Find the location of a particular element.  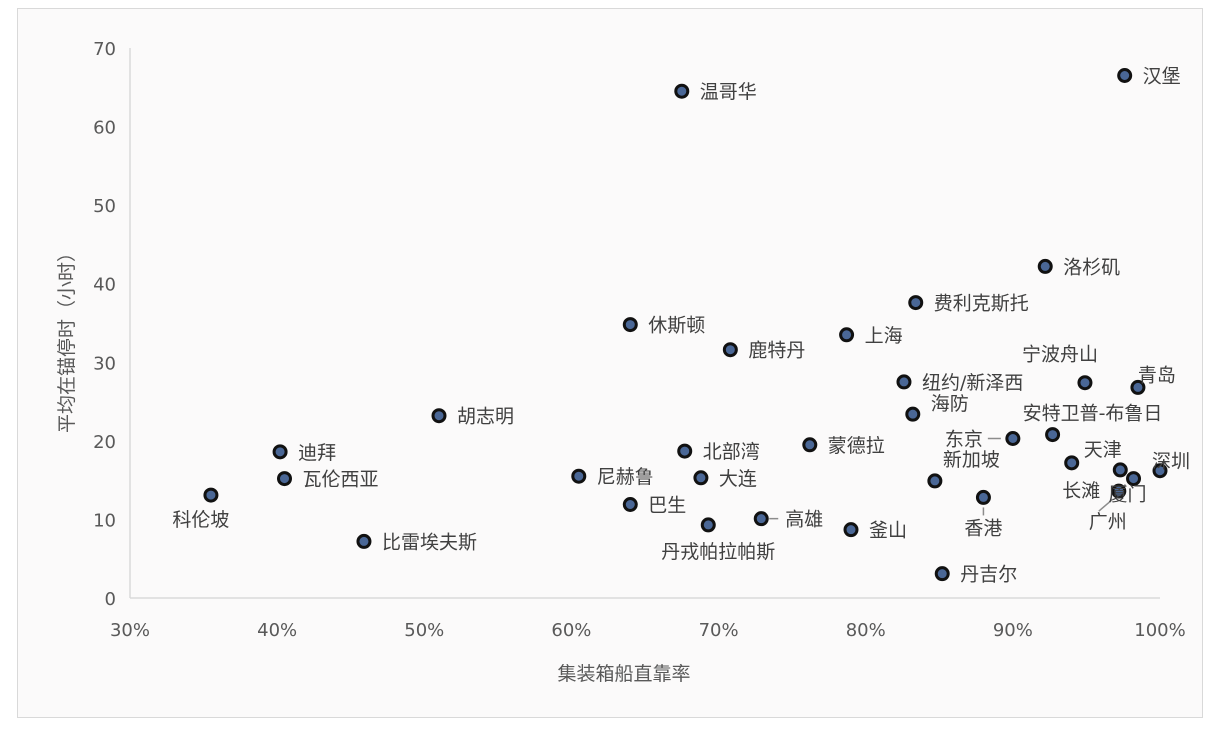

point-label: 新加坡 is located at coordinates (971, 460).